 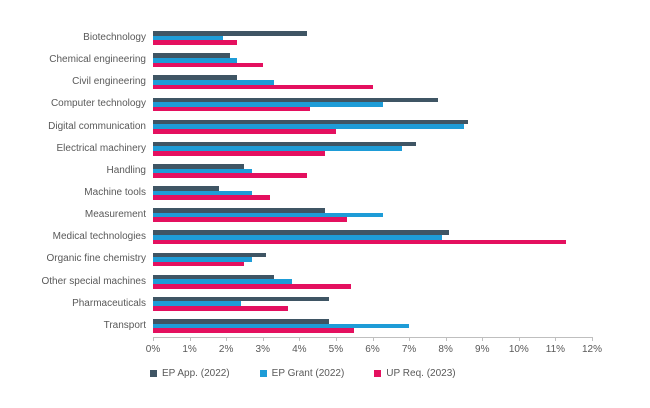 What do you see at coordinates (308, 373) in the screenshot?
I see `legend-label: EP Grant (2022)` at bounding box center [308, 373].